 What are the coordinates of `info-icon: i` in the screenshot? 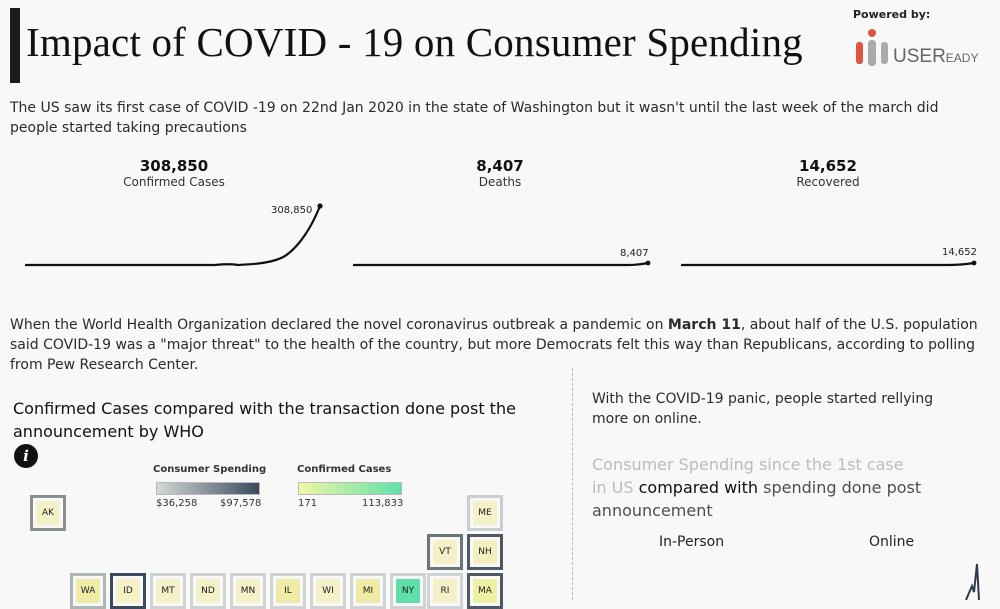 It's located at (26, 456).